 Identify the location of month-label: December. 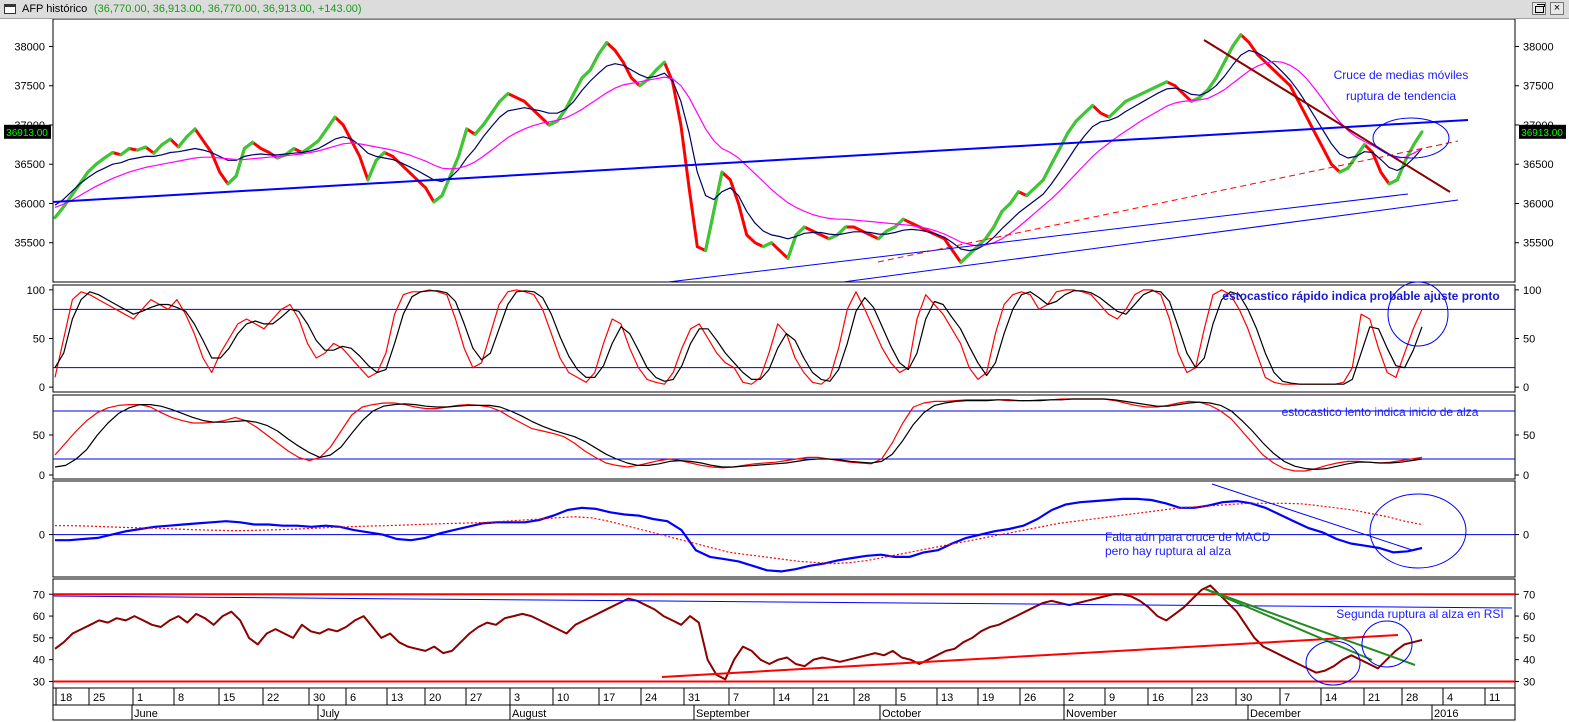
(1275, 714).